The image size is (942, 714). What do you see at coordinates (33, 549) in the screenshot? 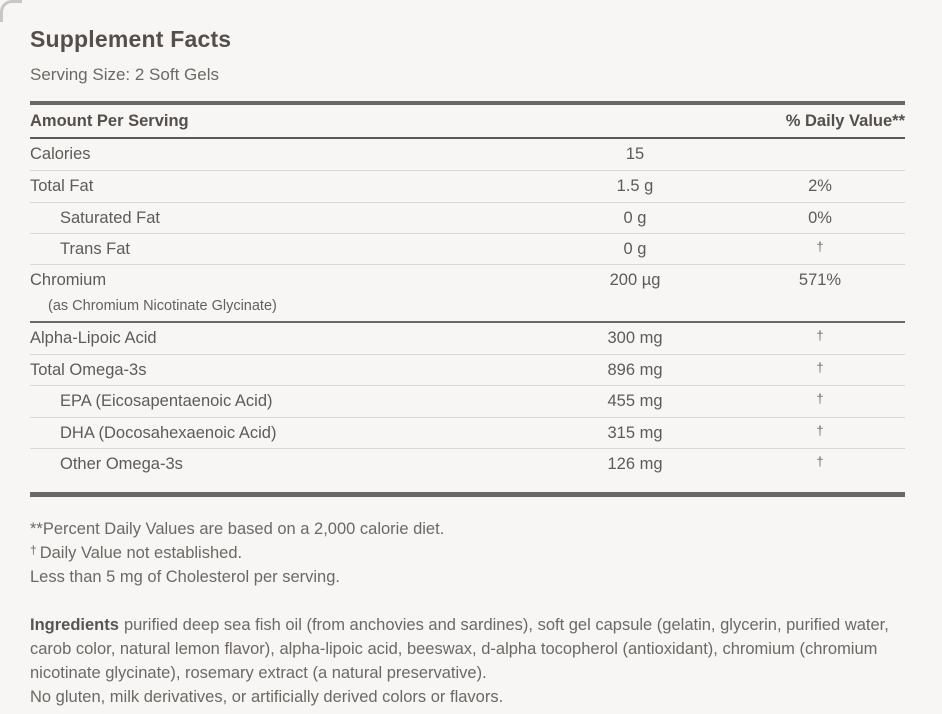
I see `dagger-symbol: †` at bounding box center [33, 549].